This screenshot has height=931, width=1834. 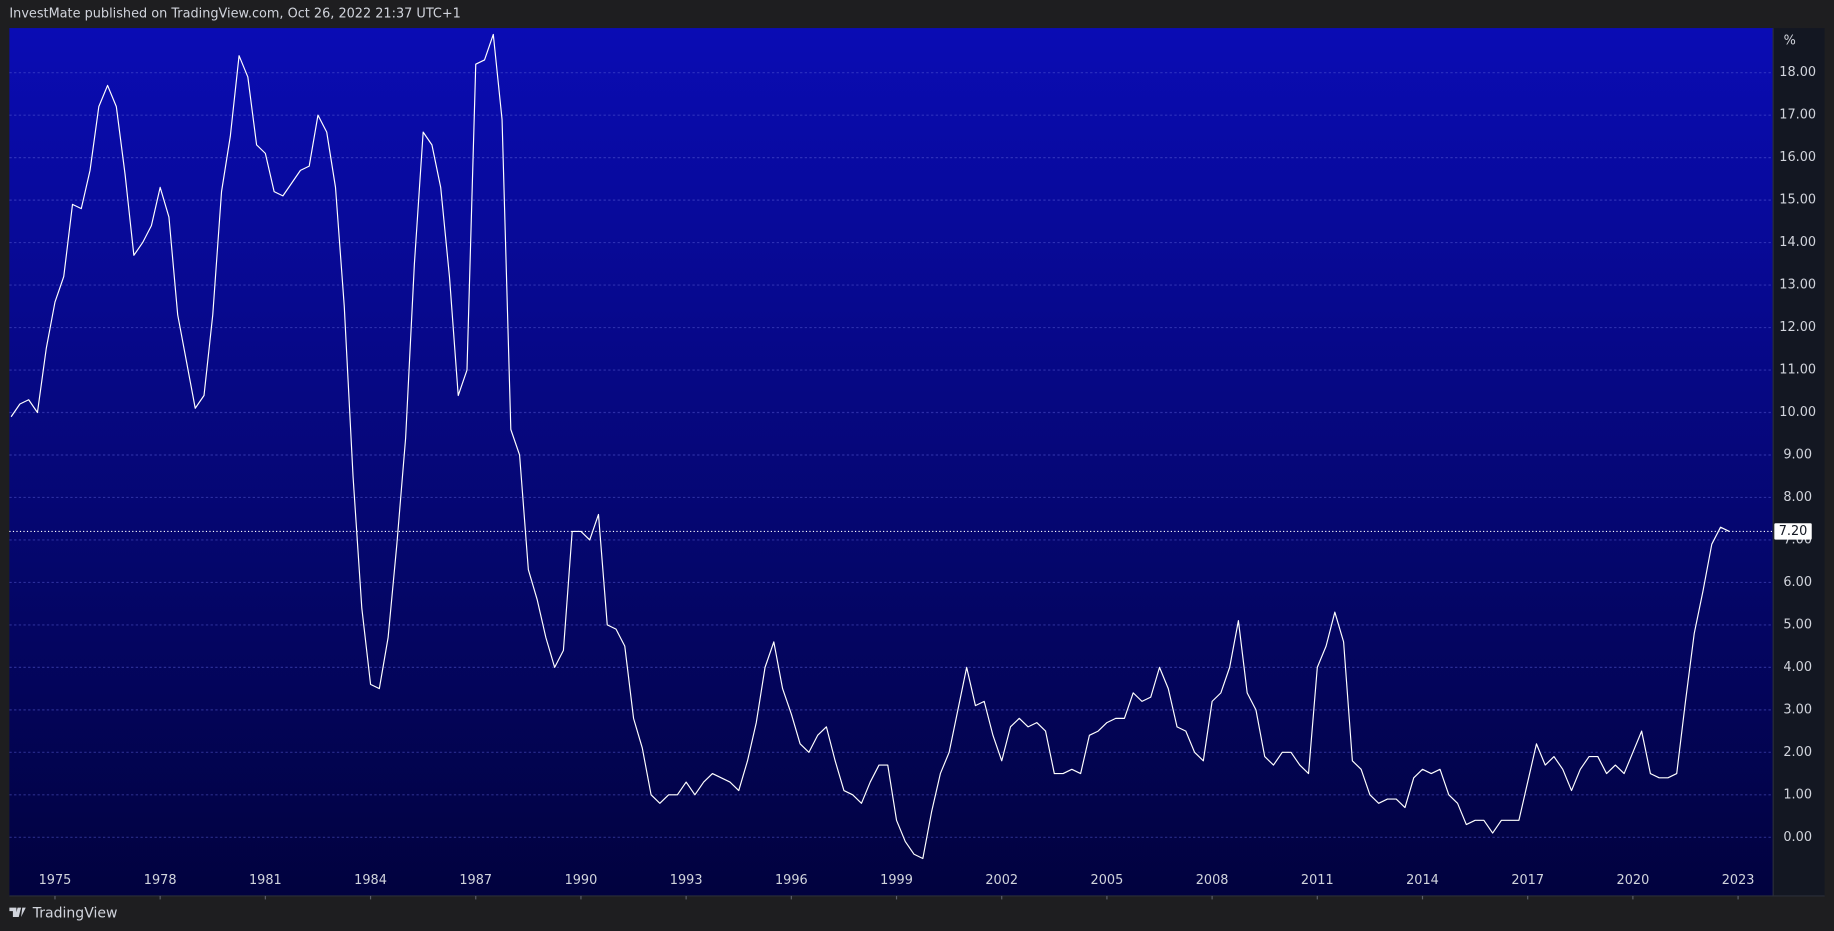 What do you see at coordinates (75, 913) in the screenshot?
I see `footer: TradingView` at bounding box center [75, 913].